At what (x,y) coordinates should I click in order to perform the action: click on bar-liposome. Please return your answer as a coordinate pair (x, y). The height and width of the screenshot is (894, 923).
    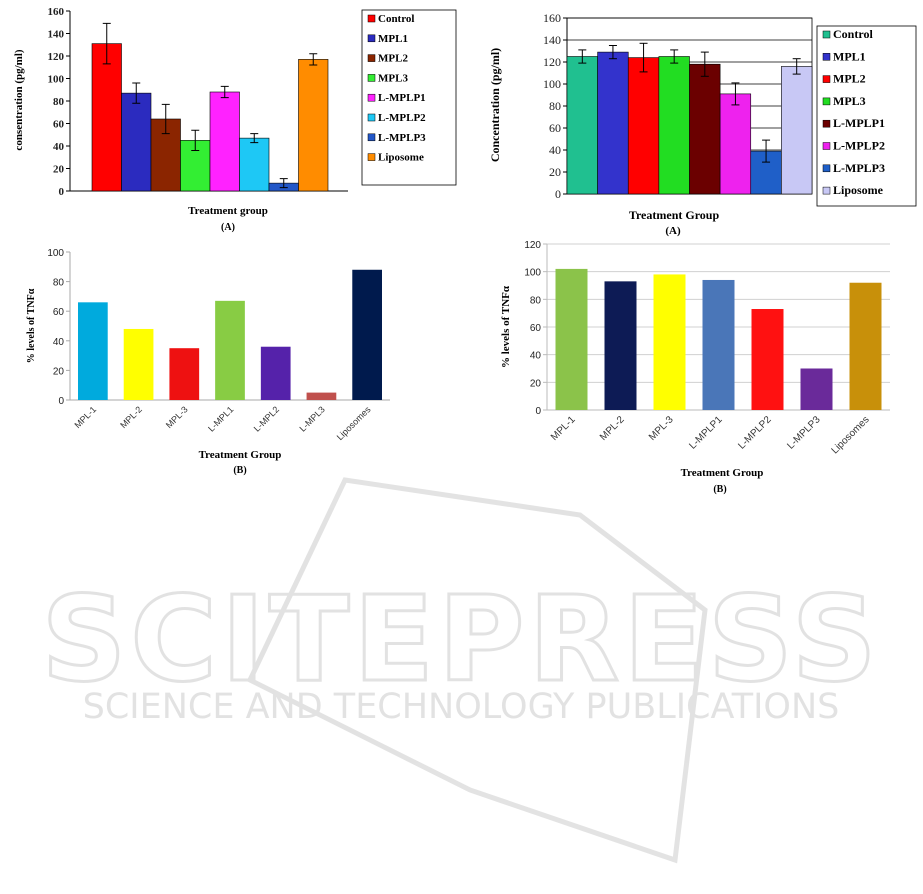
    Looking at the image, I should click on (313, 125).